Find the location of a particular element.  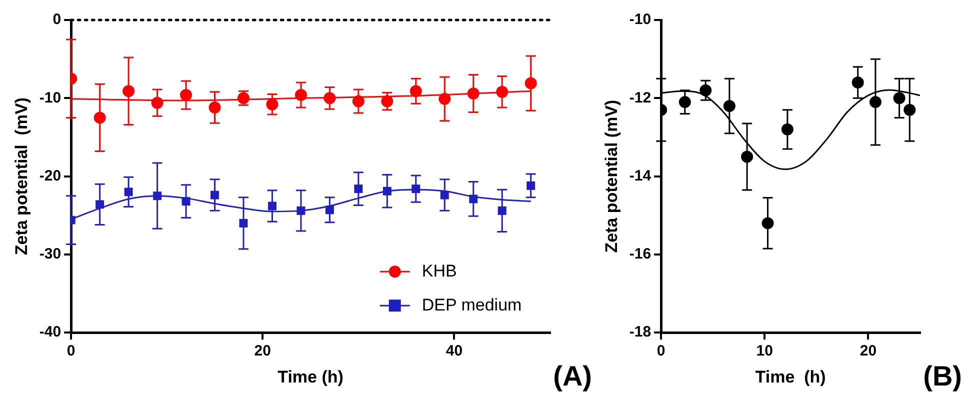

y-tick-label: 0 is located at coordinates (57, 19).